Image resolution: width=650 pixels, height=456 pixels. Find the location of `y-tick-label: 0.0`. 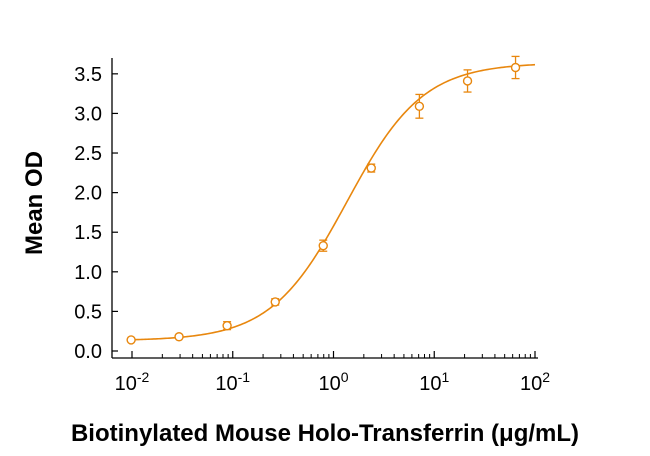

y-tick-label: 0.0 is located at coordinates (88, 352).